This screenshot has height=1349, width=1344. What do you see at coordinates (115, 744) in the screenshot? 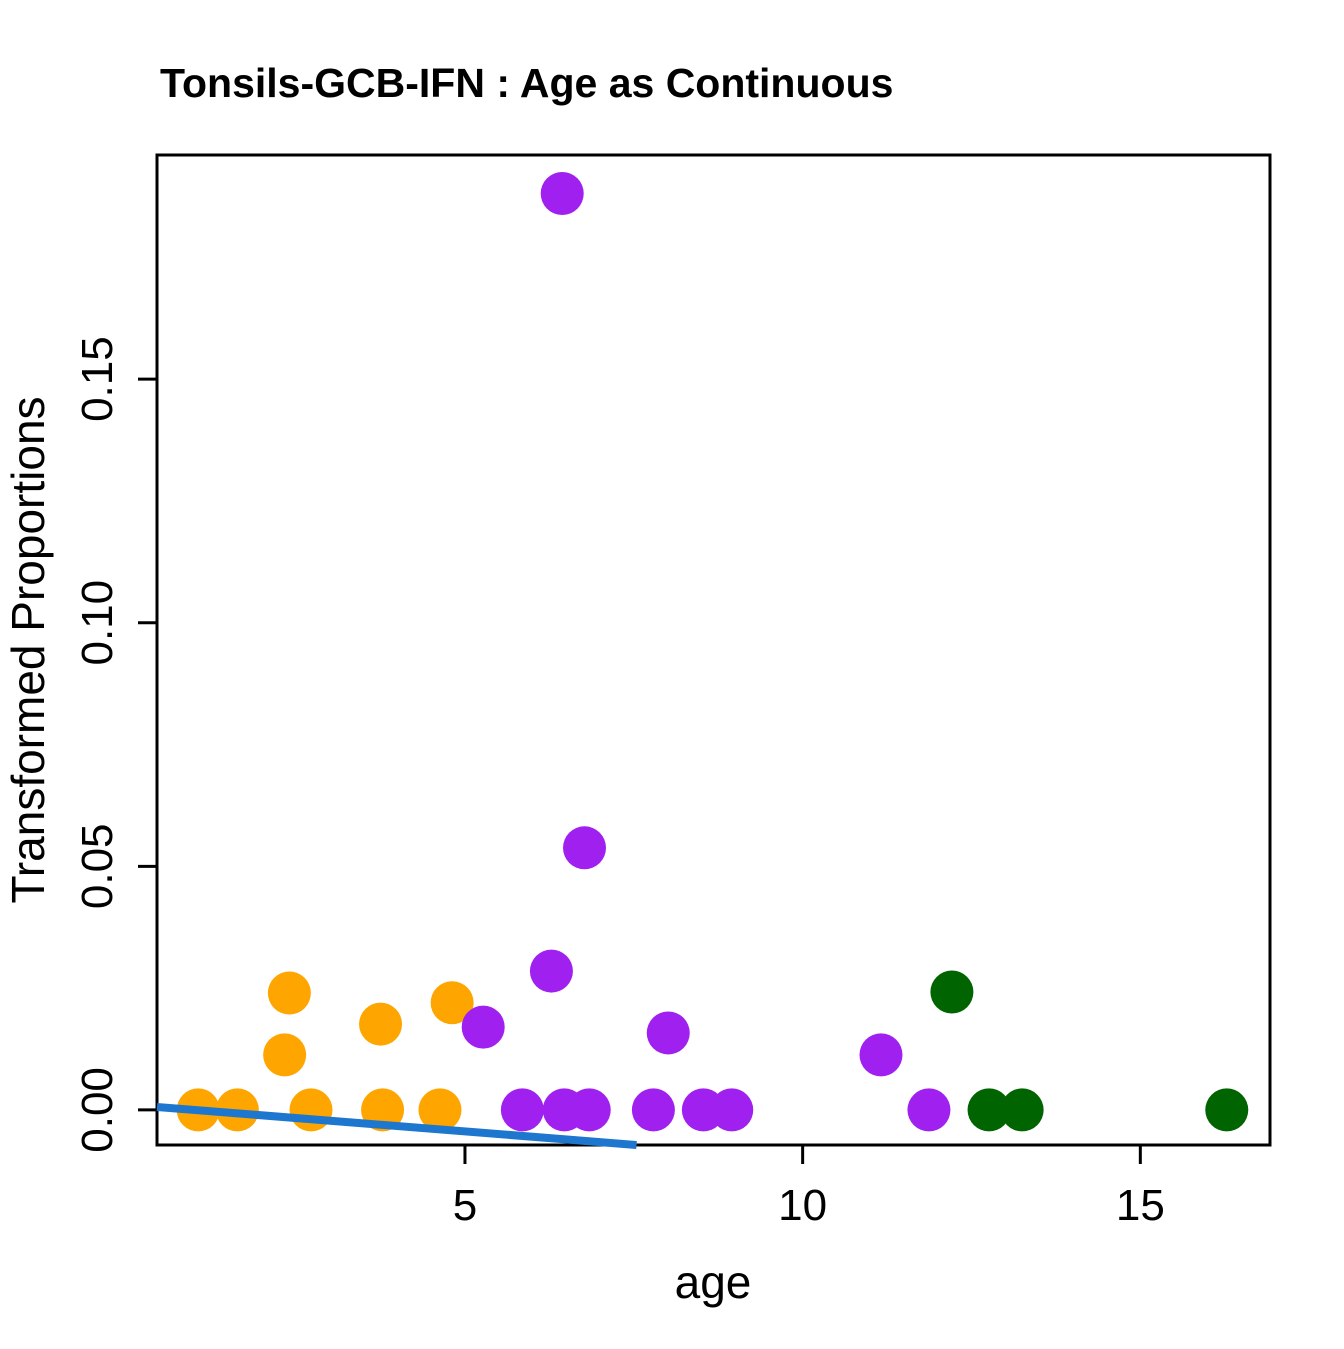
I see `y-axis-ticks: 0.00 0.05 0.10 0.15` at bounding box center [115, 744].